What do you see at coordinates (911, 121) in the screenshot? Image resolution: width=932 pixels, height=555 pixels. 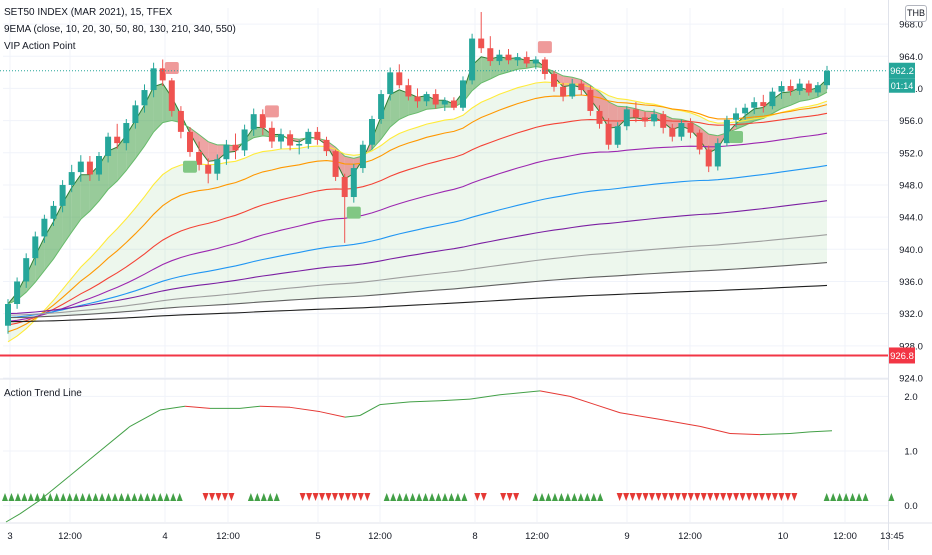 I see `price-tick-label: 956.0` at bounding box center [911, 121].